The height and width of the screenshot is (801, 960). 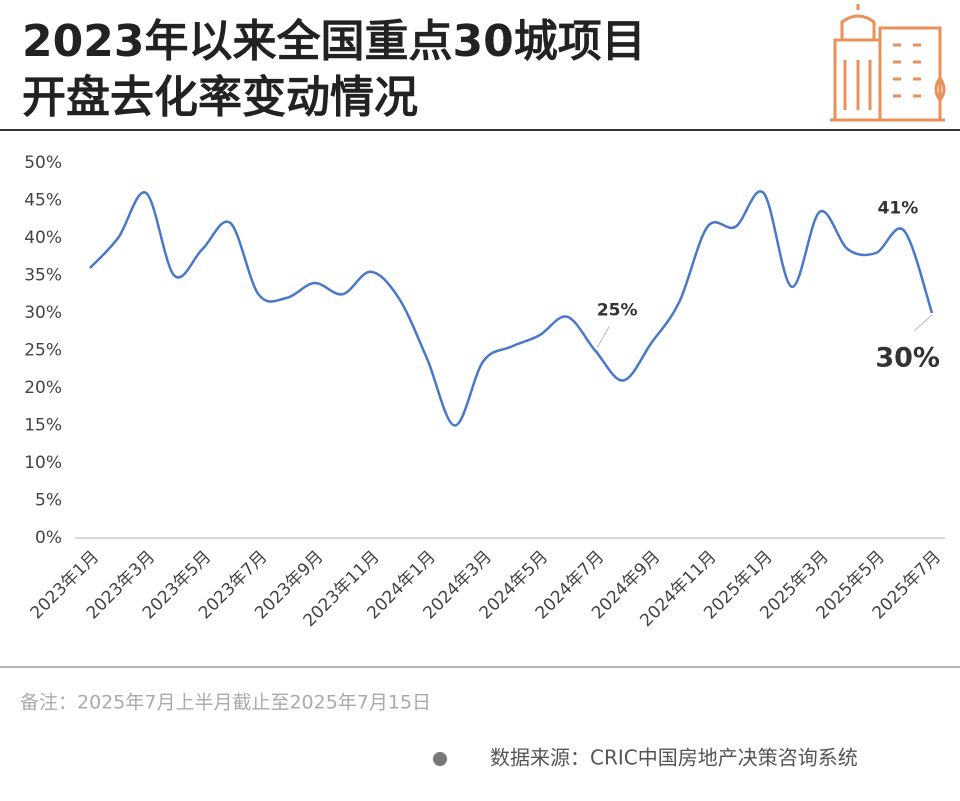 I want to click on chart-title: 2023年以来全国重点30城项目, so click(x=334, y=41).